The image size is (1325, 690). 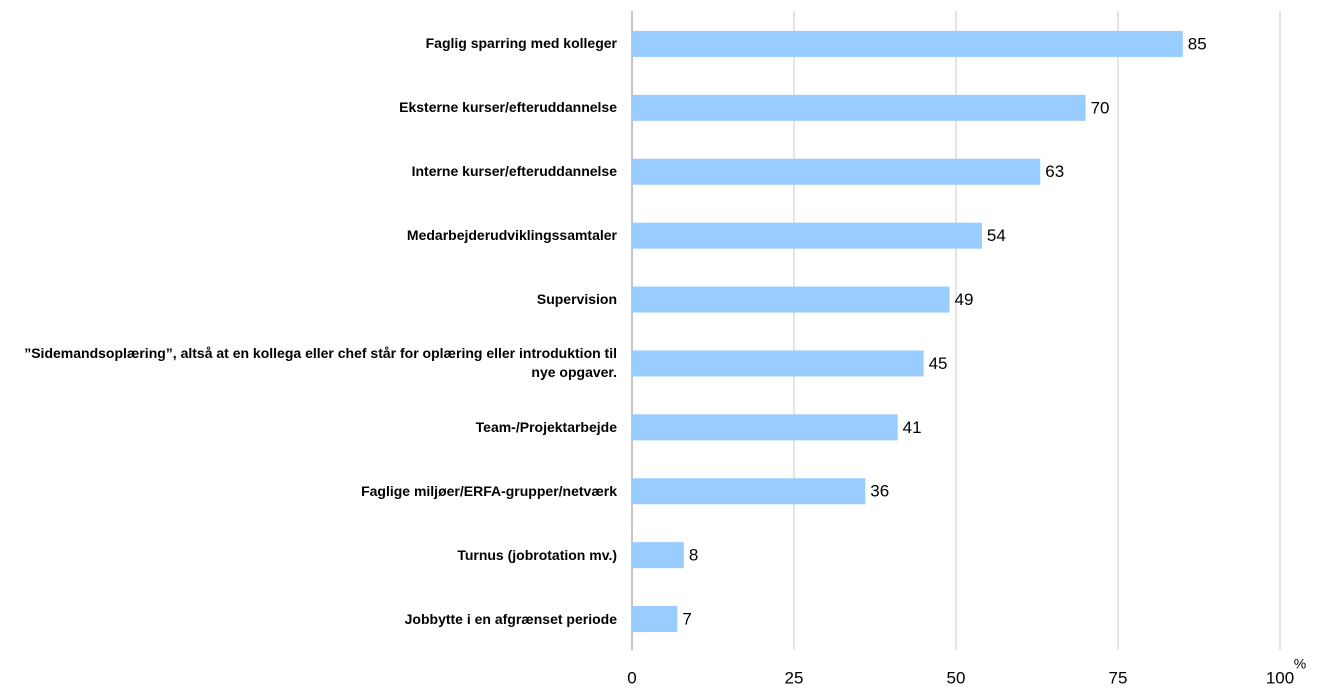 I want to click on y-tick-label: Team-/Projektarbejde, so click(x=546, y=426).